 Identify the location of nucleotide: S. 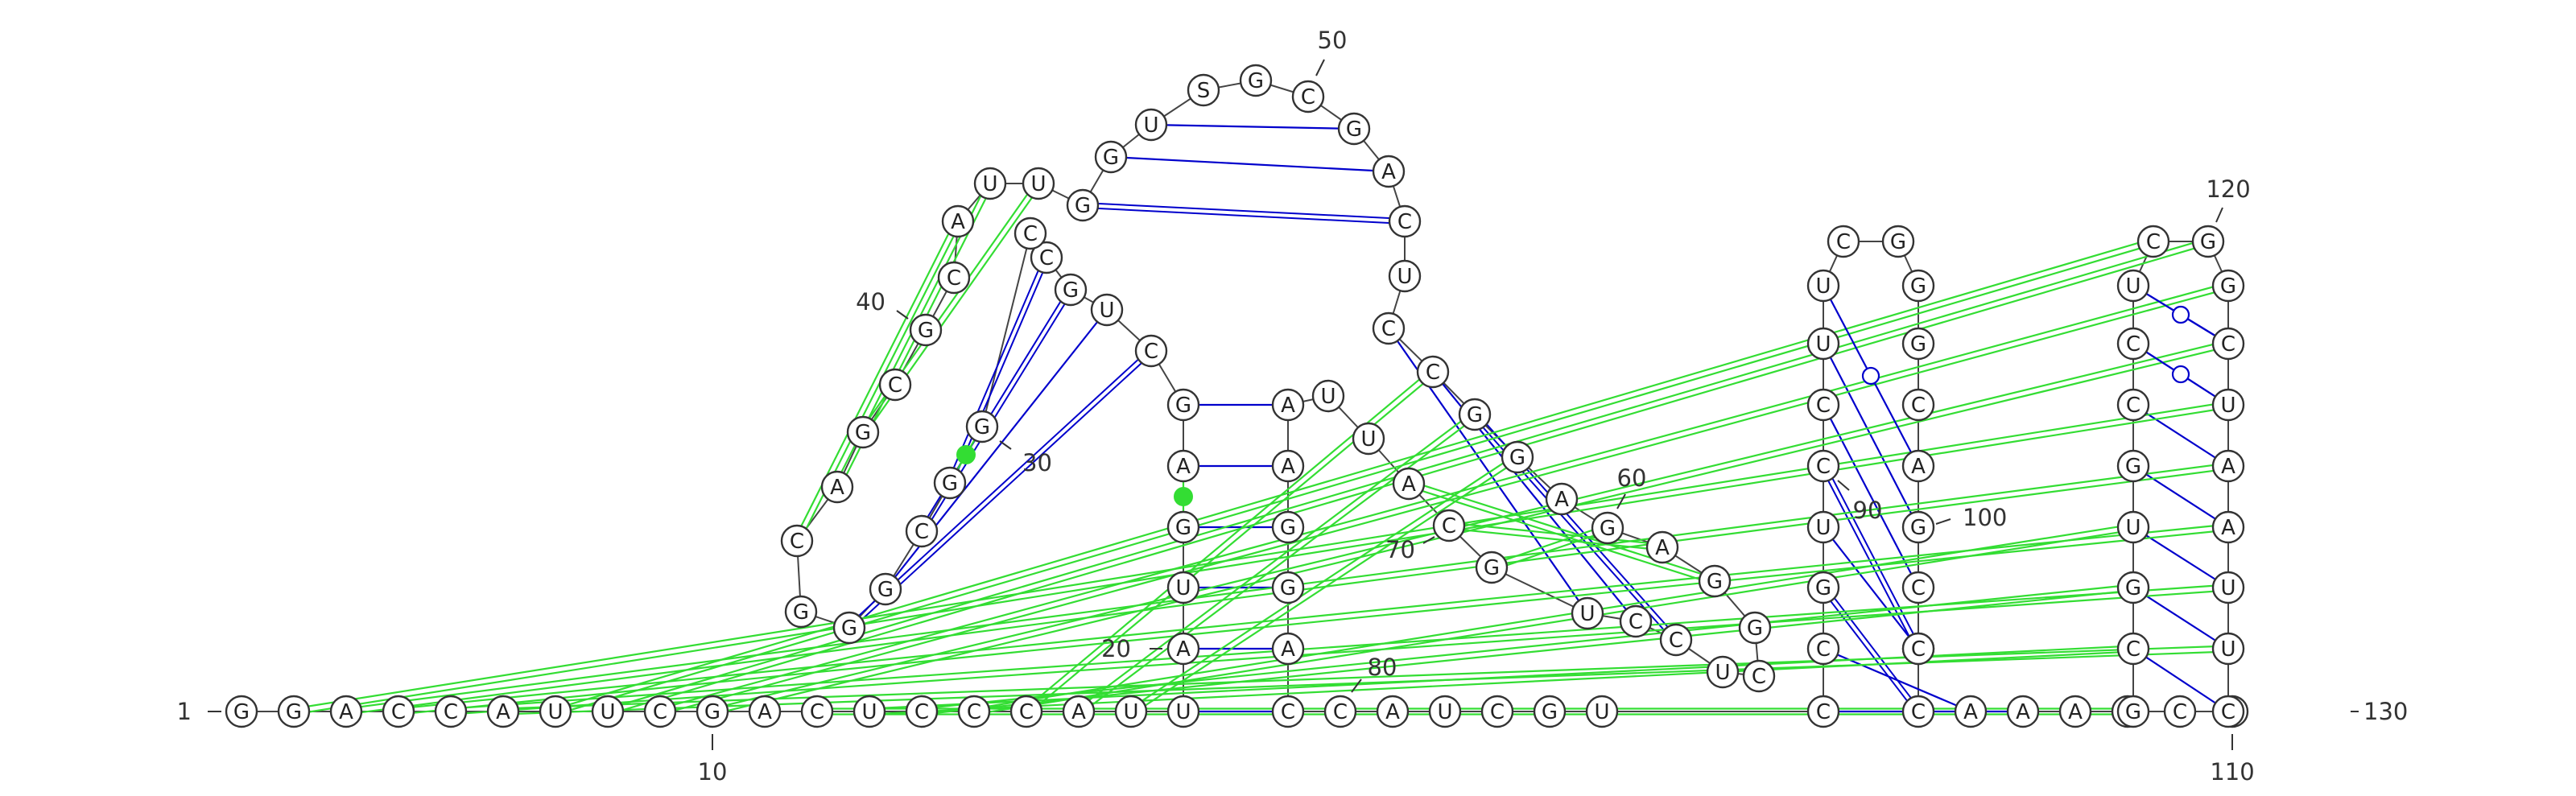
(1203, 90).